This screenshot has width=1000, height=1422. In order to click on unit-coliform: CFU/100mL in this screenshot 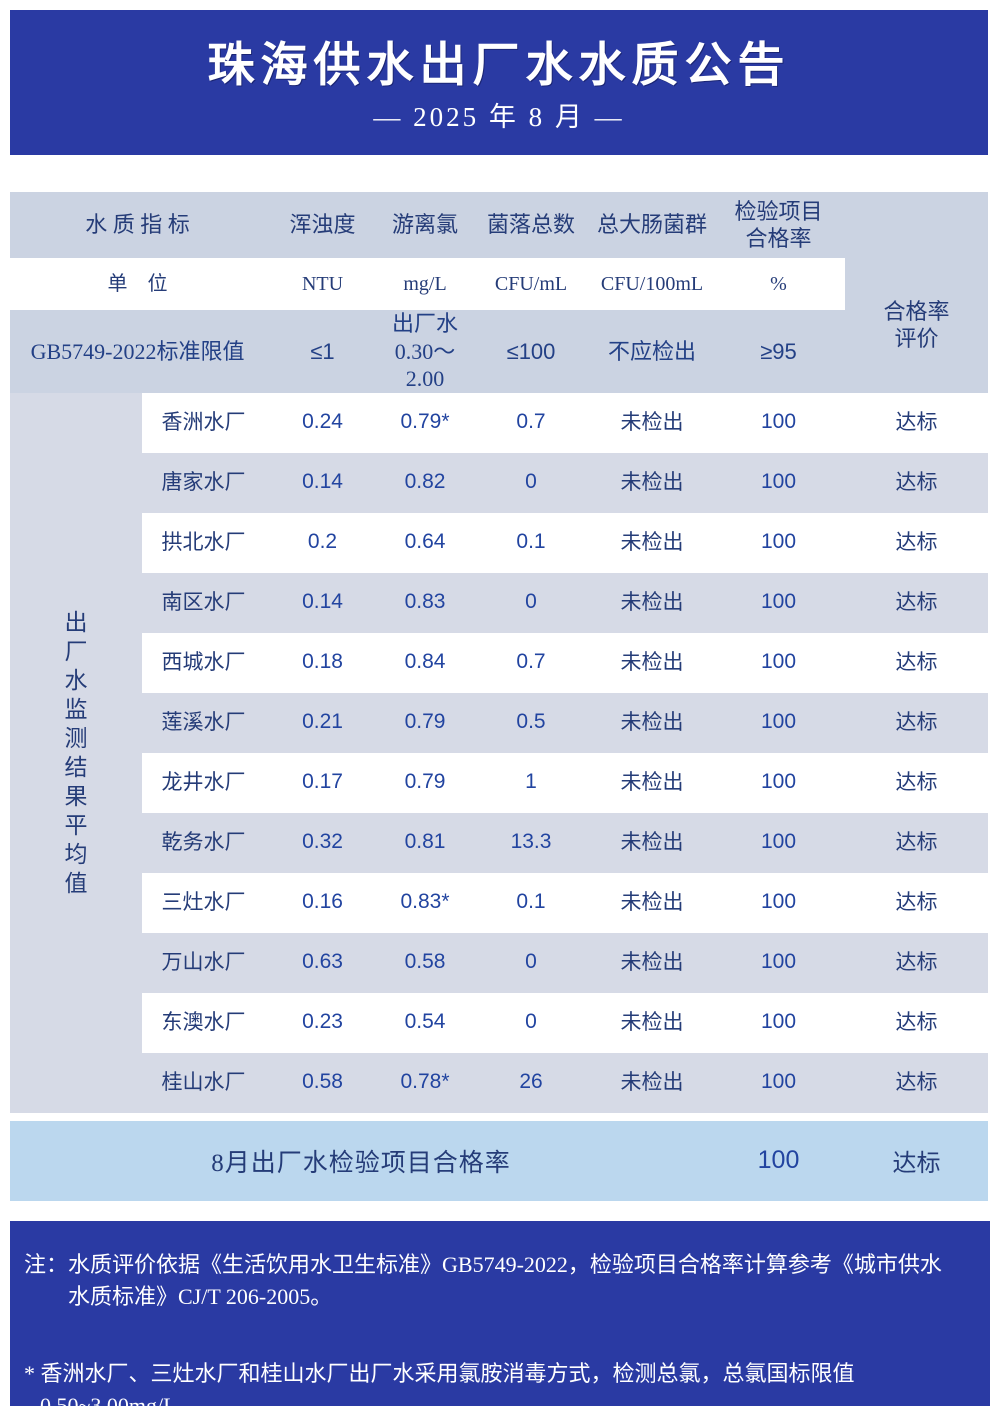, I will do `click(652, 284)`.